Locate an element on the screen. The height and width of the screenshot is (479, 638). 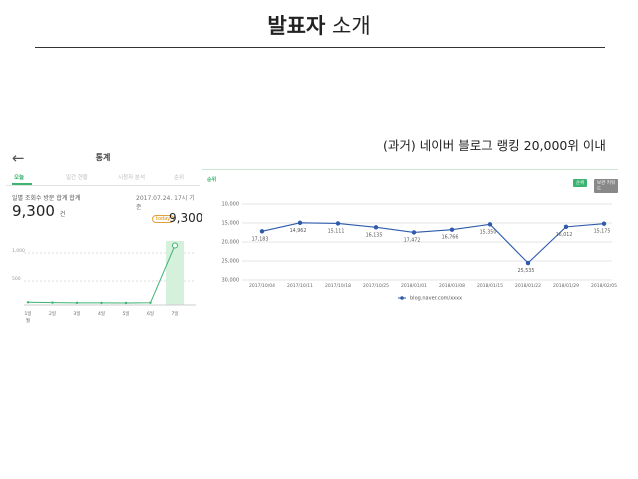
phone-y-tick: 1,000 is located at coordinates (18, 251).